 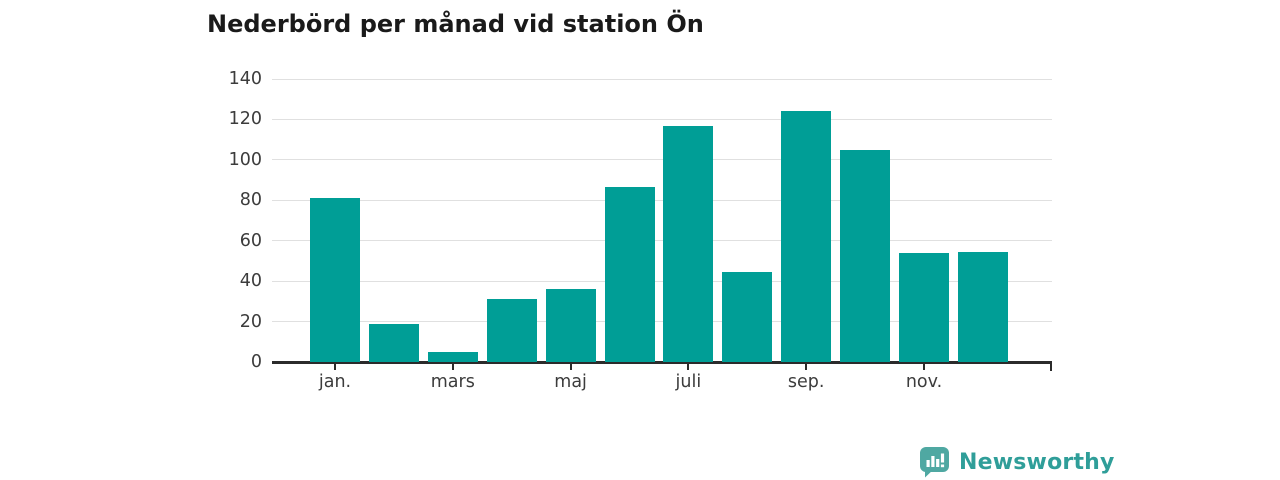 I want to click on bar-jan., so click(x=335, y=280).